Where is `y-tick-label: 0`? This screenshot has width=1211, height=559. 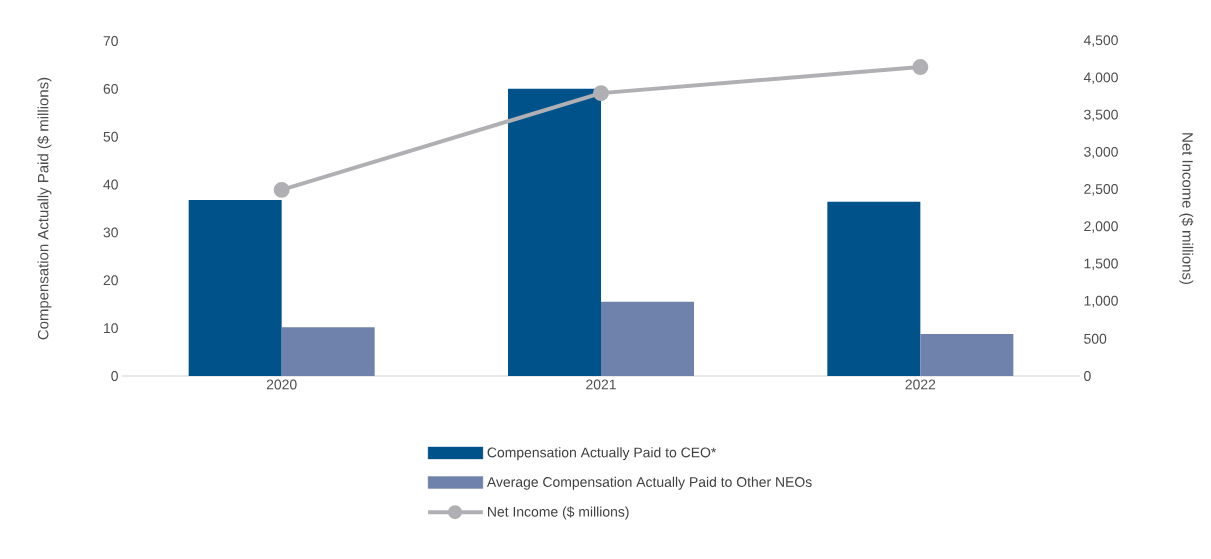
y-tick-label: 0 is located at coordinates (114, 376).